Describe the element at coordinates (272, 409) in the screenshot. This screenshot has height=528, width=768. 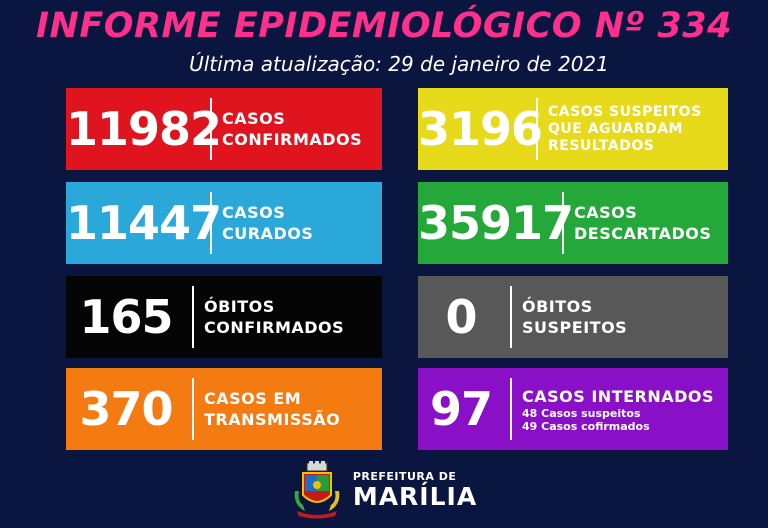
I see `transmission-cases-label: CASOS EM TRANSMISSÃO` at that location.